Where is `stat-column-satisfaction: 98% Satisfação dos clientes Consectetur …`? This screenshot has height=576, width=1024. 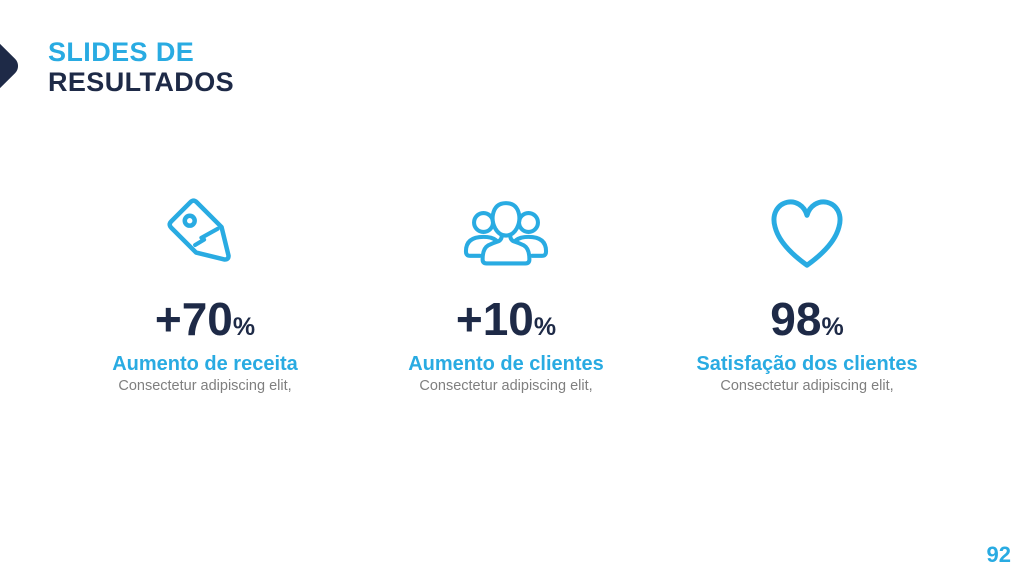
stat-column-satisfaction: 98% Satisfação dos clientes Consectetur … is located at coordinates (807, 292).